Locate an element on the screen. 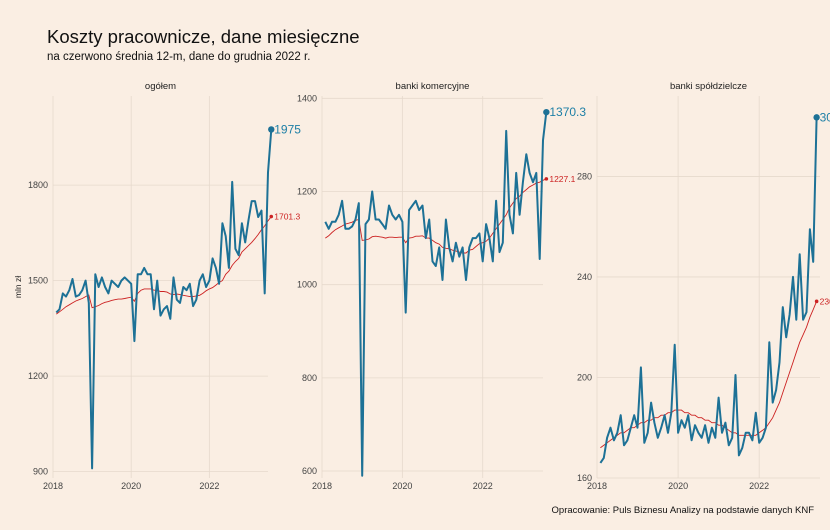 Image resolution: width=830 pixels, height=530 pixels. y-tick-label: 900 is located at coordinates (40, 472).